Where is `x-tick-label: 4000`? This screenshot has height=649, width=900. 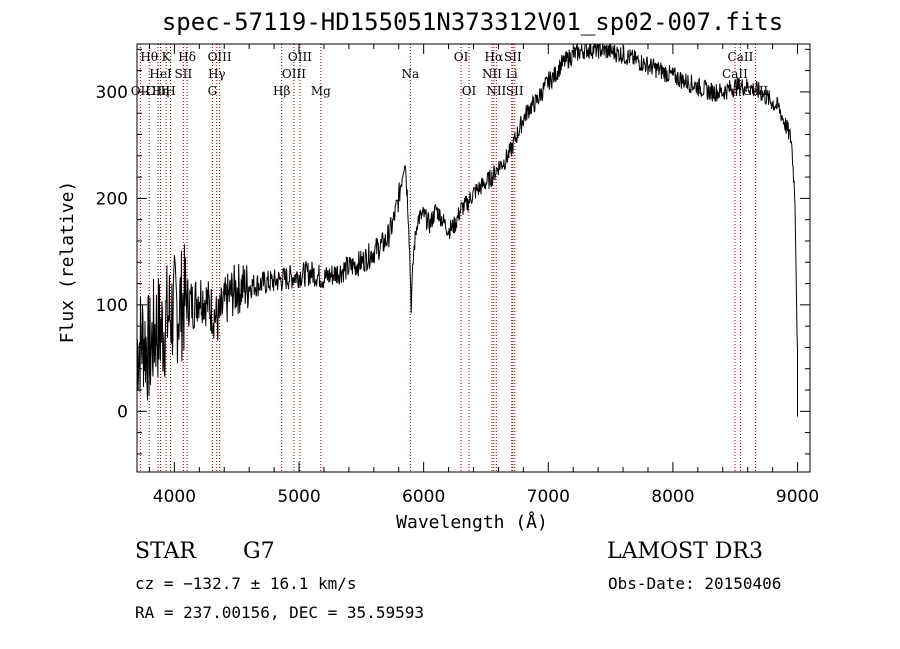 x-tick-label: 4000 is located at coordinates (174, 497).